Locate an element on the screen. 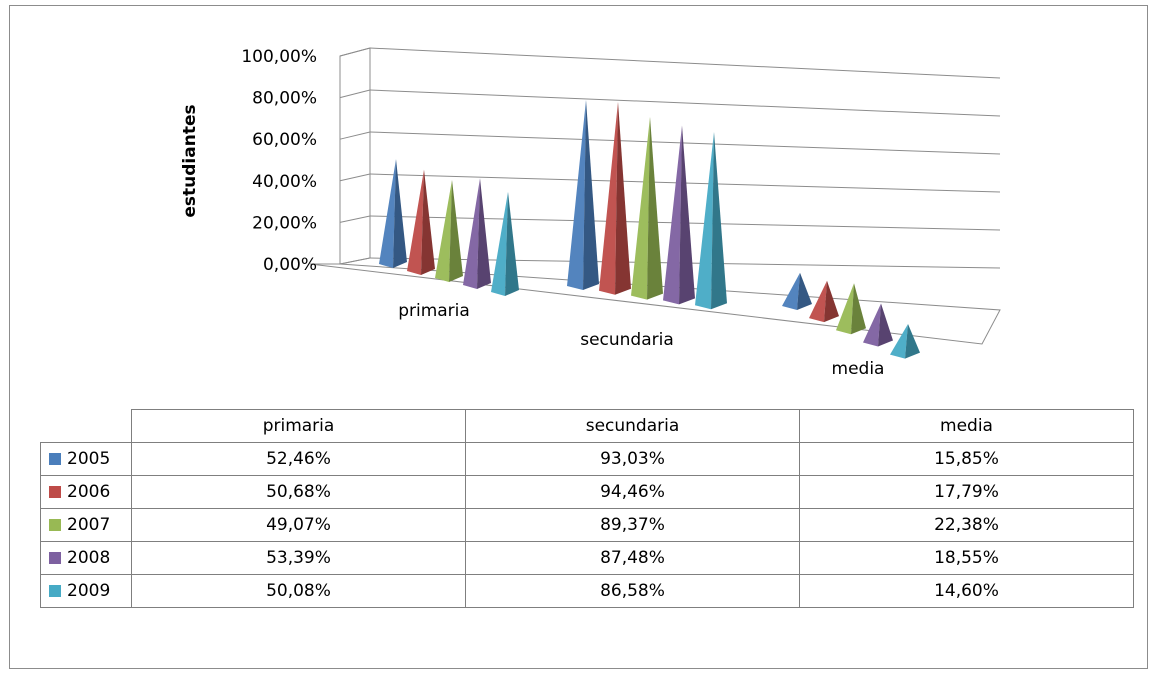 The width and height of the screenshot is (1154, 675). y-tick-label: 20,00% is located at coordinates (284, 223).